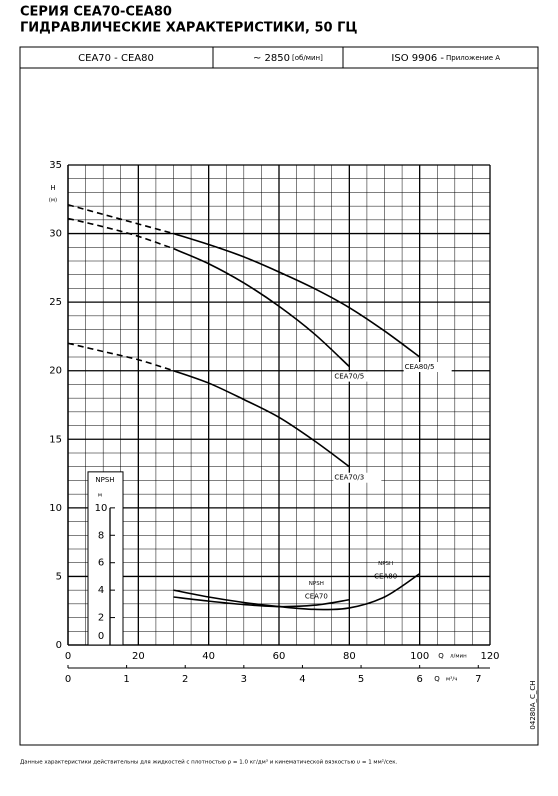 The image size is (558, 796). What do you see at coordinates (316, 597) in the screenshot?
I see `curve-label: CEA70` at bounding box center [316, 597].